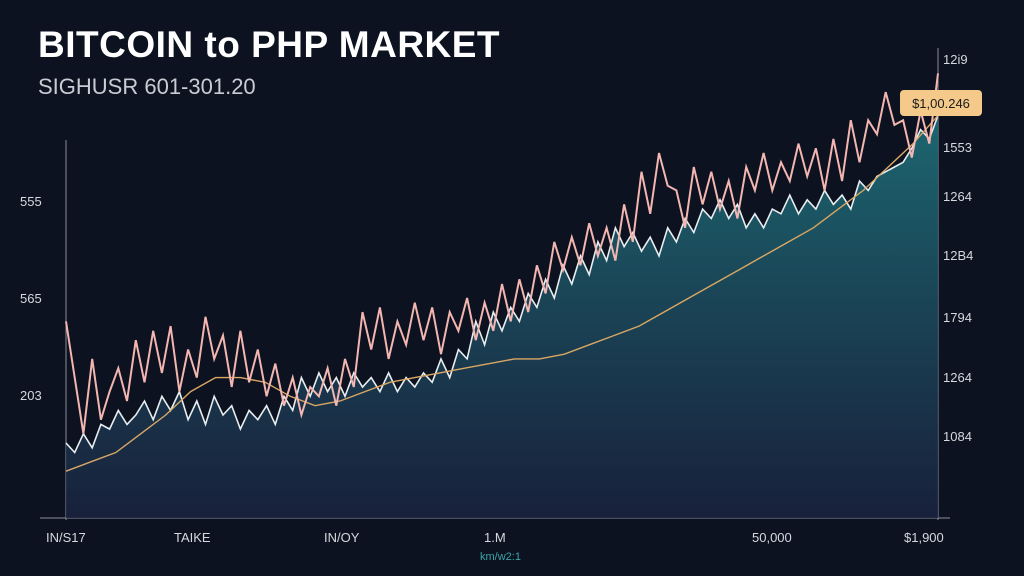 Image resolution: width=1024 pixels, height=576 pixels. What do you see at coordinates (66, 537) in the screenshot?
I see `x-tick: IN/S17` at bounding box center [66, 537].